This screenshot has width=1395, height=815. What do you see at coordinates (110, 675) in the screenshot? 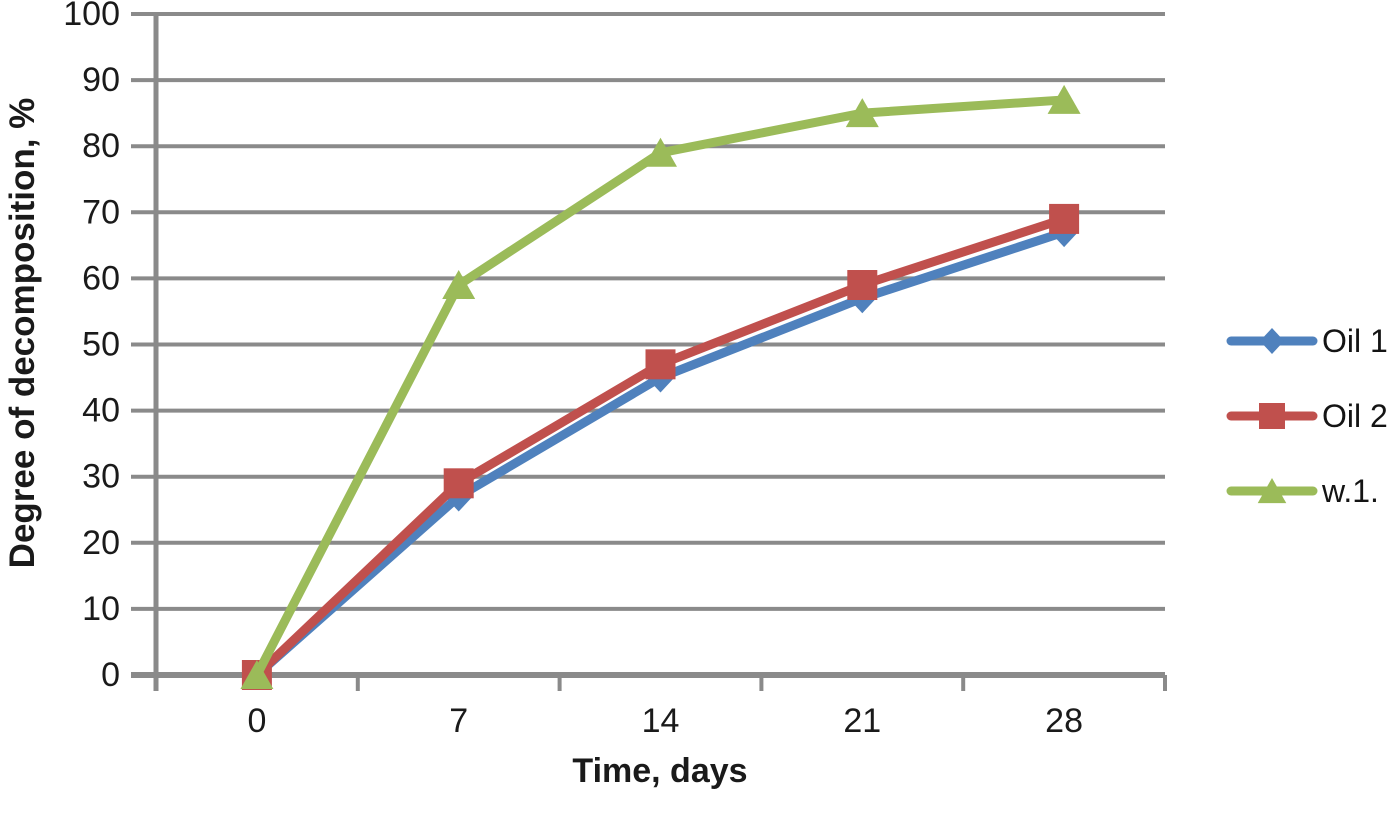
I see `y-tick-label: 0` at bounding box center [110, 675].